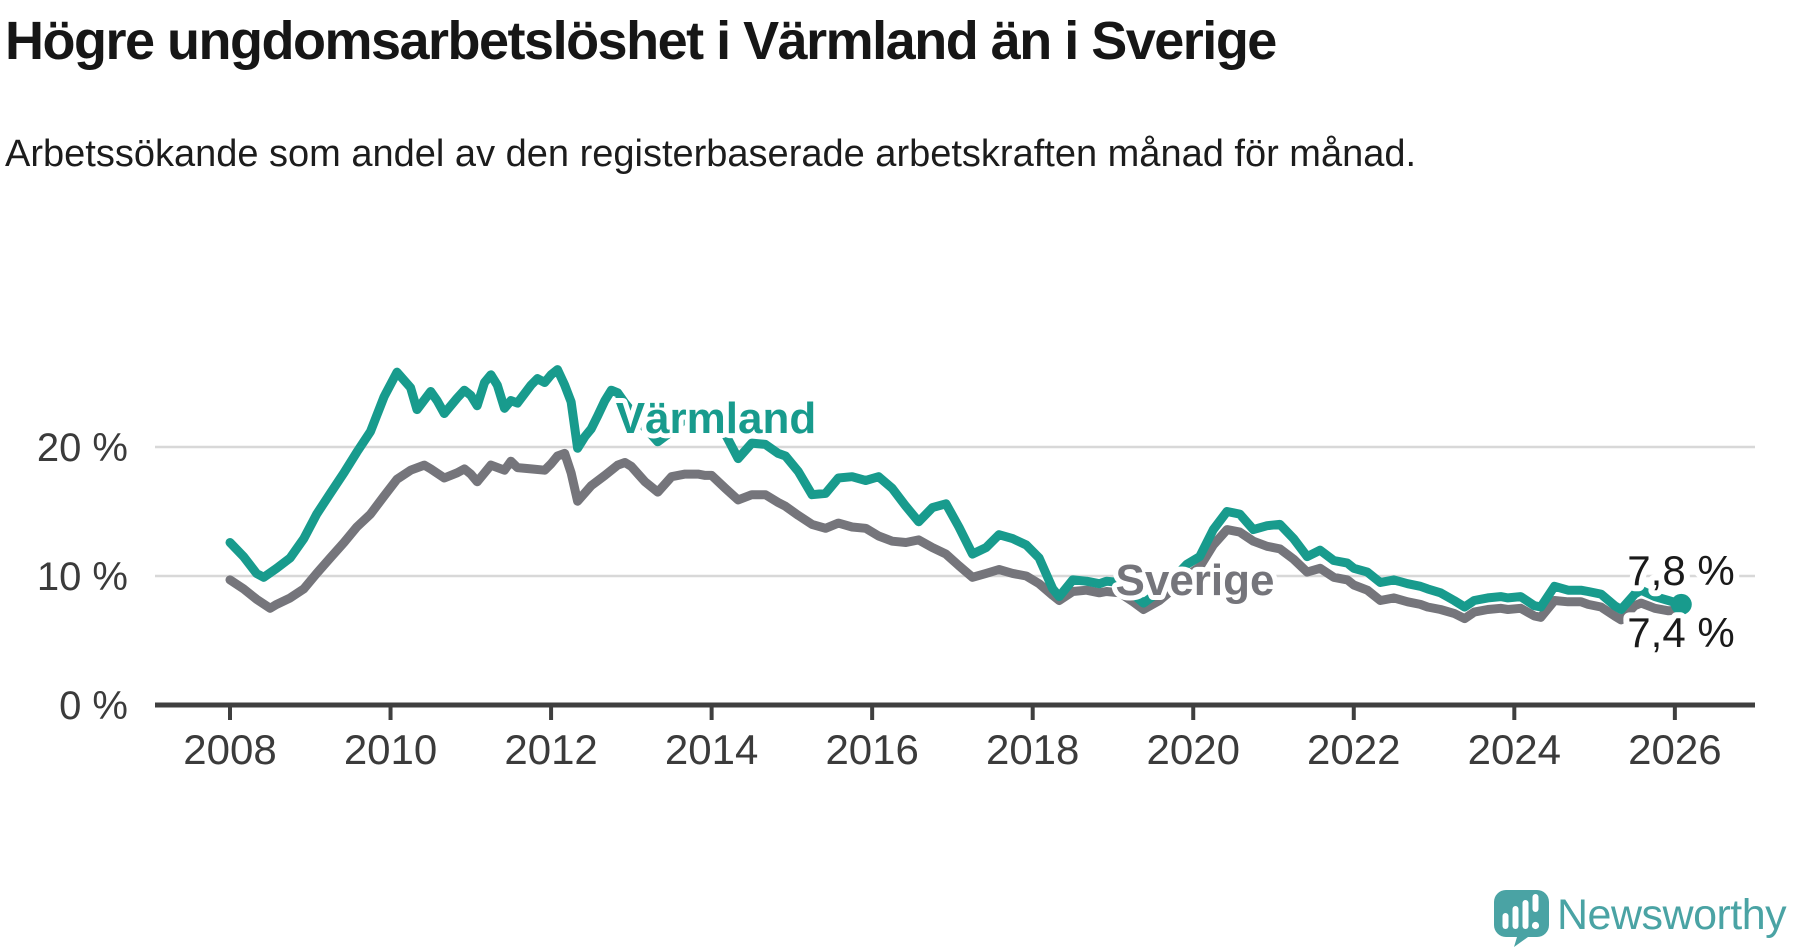 This screenshot has width=1800, height=948. What do you see at coordinates (955, 711) in the screenshot?
I see `x-axis` at bounding box center [955, 711].